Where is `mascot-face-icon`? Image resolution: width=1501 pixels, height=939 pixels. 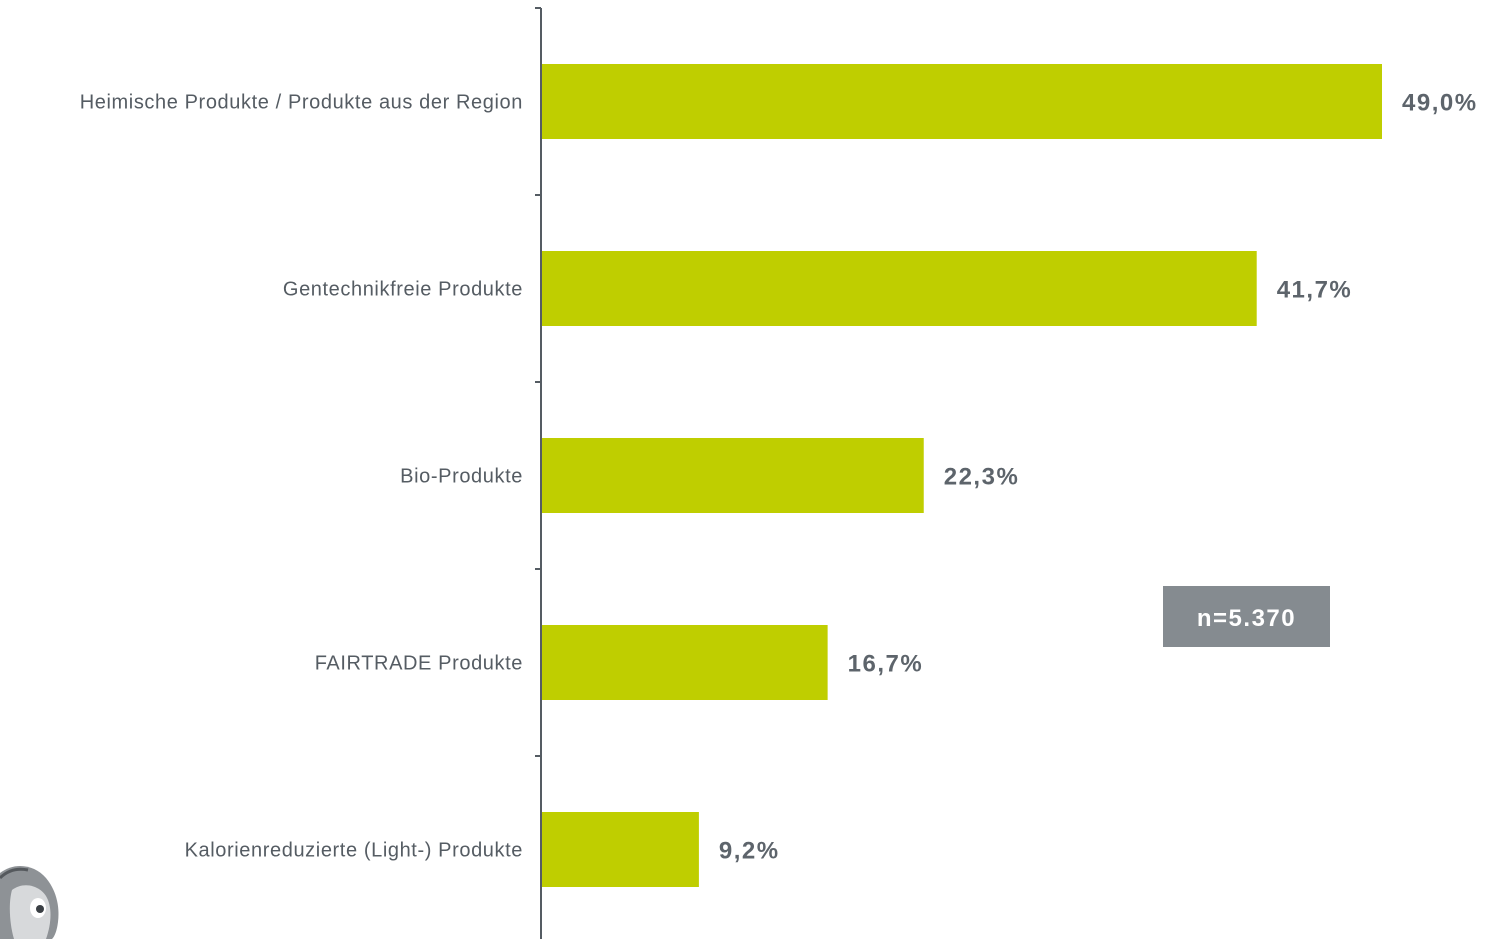
mascot-face-icon is located at coordinates (29, 902).